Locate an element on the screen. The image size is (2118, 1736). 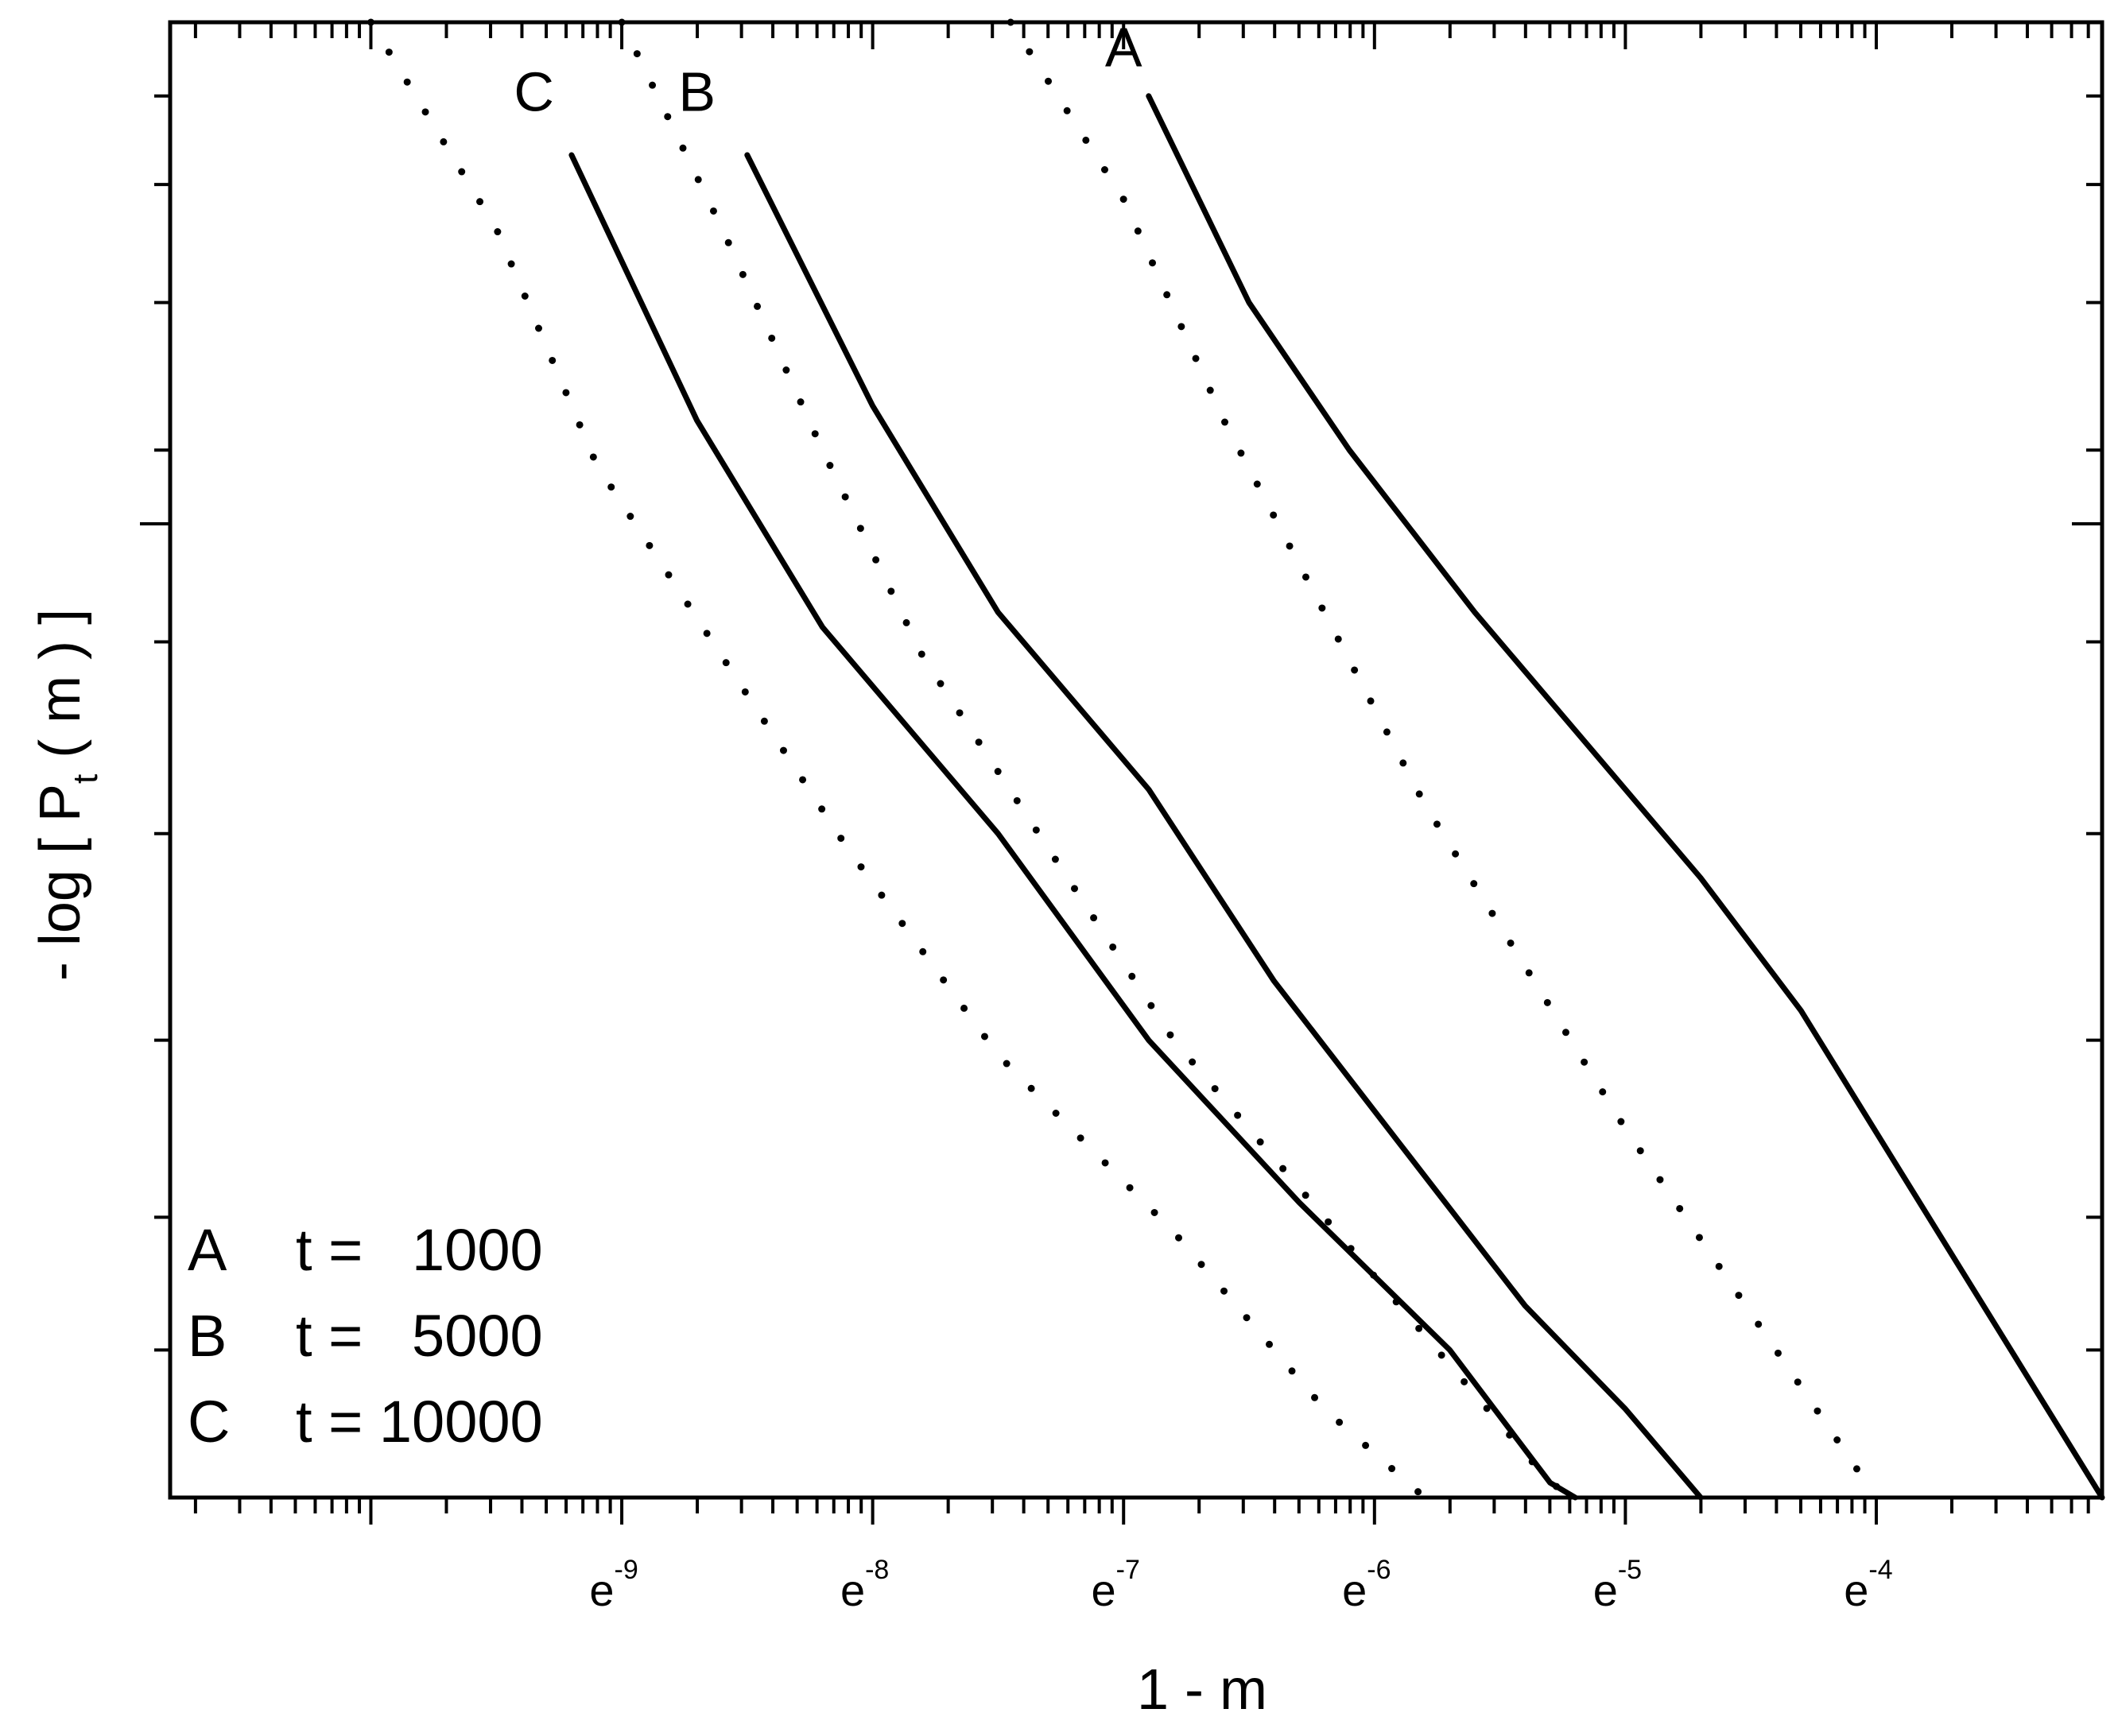
x-tick-exponent: -4 is located at coordinates (1880, 1570).